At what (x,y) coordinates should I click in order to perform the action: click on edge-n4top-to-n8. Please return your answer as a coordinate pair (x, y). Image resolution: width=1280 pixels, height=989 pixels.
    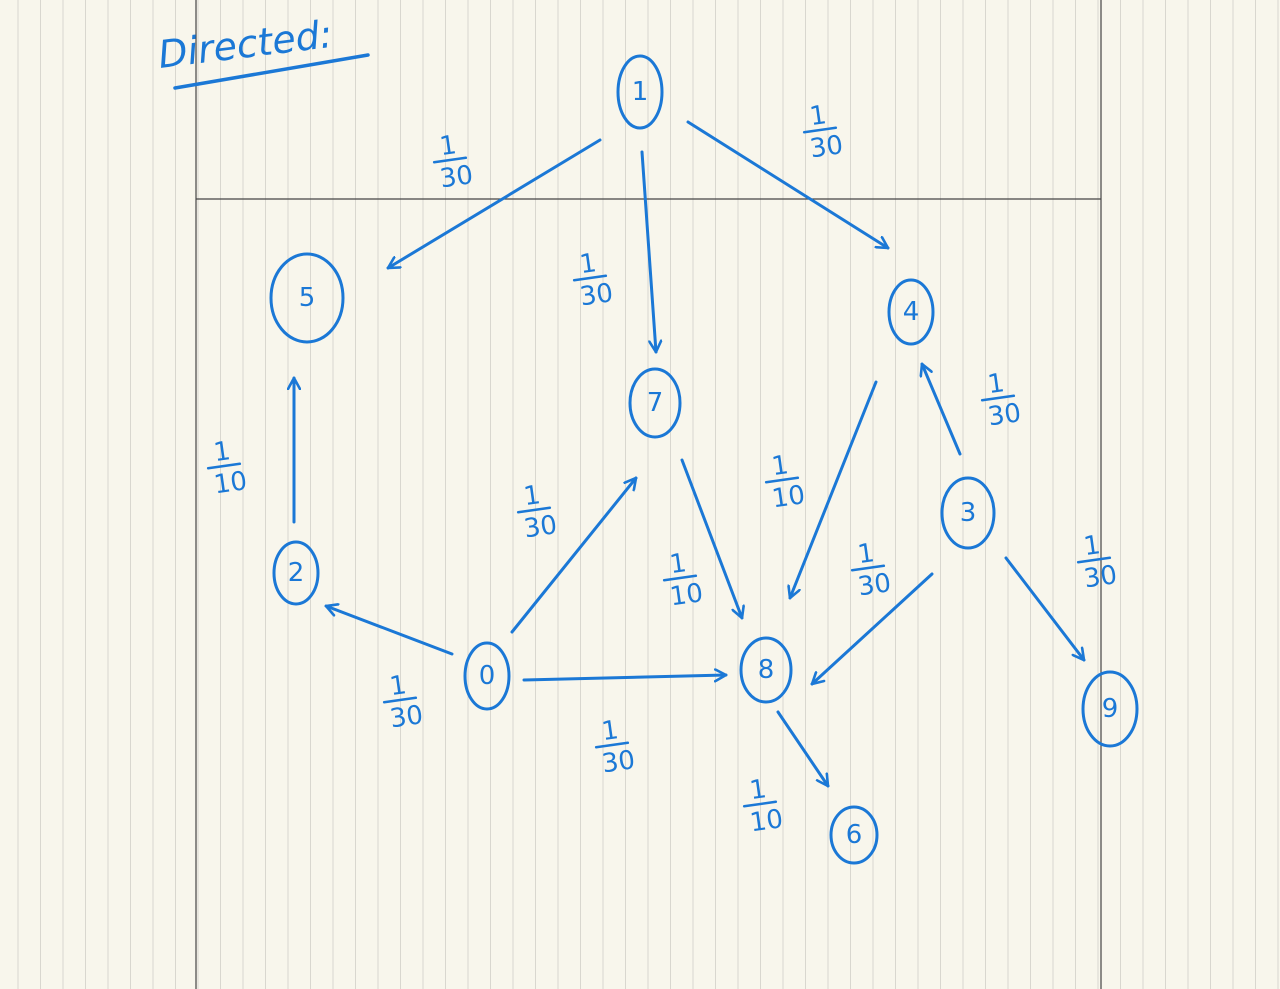
    Looking at the image, I should click on (834, 490).